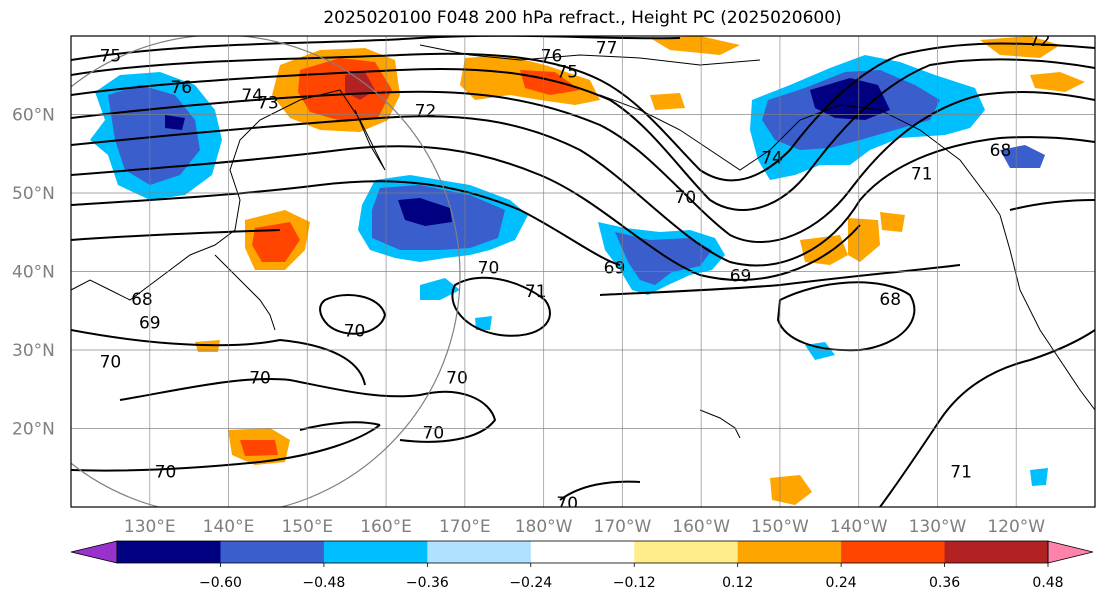 Image resolution: width=1105 pixels, height=601 pixels. I want to click on coastline-northamerica, so click(1047, 312).